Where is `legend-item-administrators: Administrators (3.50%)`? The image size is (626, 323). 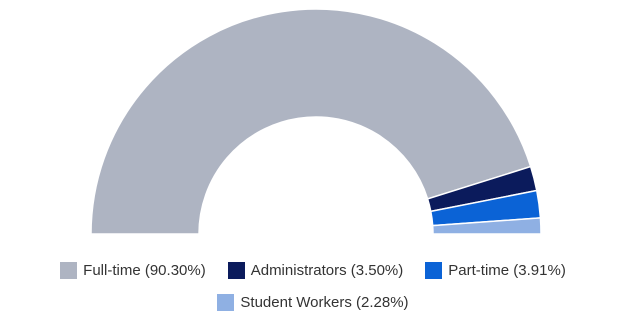 legend-item-administrators: Administrators (3.50%) is located at coordinates (315, 270).